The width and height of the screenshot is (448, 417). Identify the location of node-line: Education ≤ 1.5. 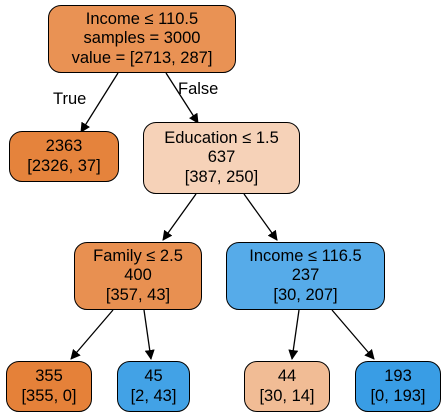
(221, 137).